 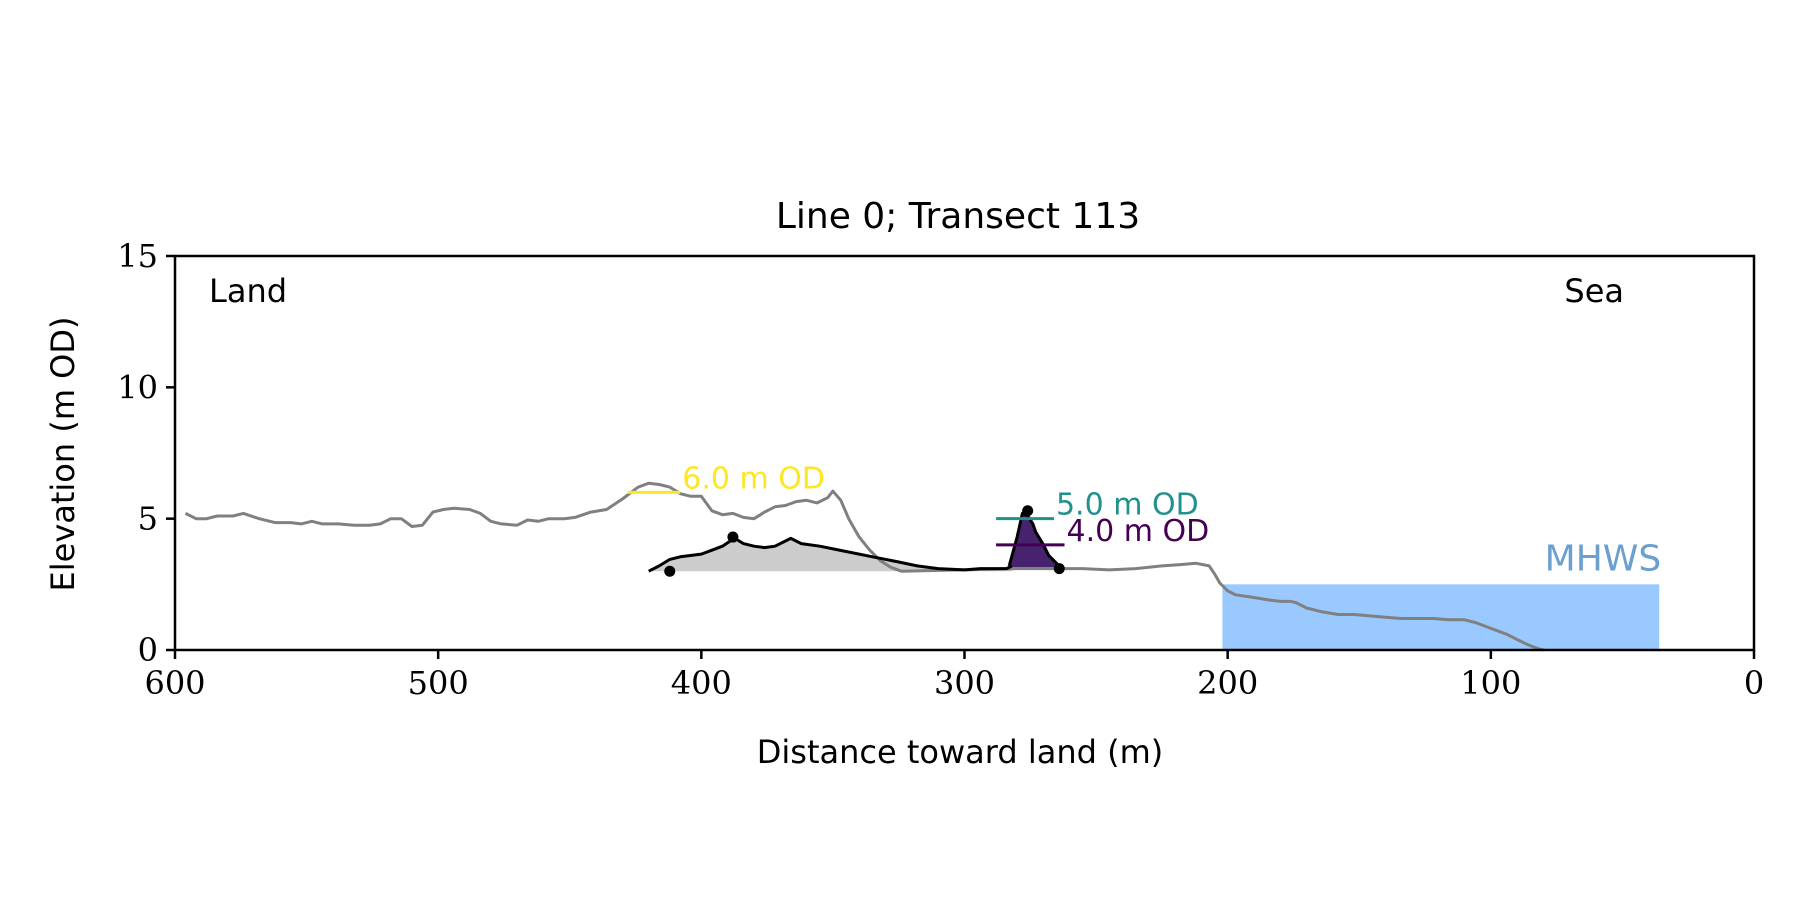 I want to click on mhws-area, so click(x=1441, y=617).